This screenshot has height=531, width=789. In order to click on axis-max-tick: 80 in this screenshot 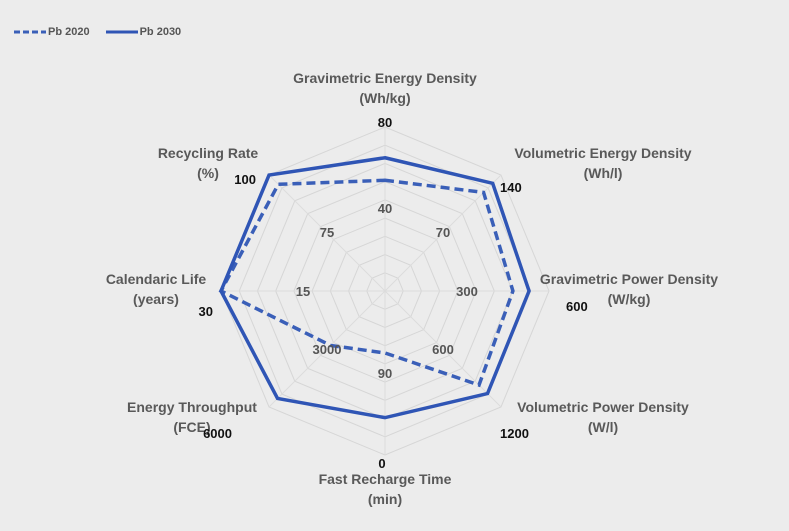, I will do `click(385, 122)`.